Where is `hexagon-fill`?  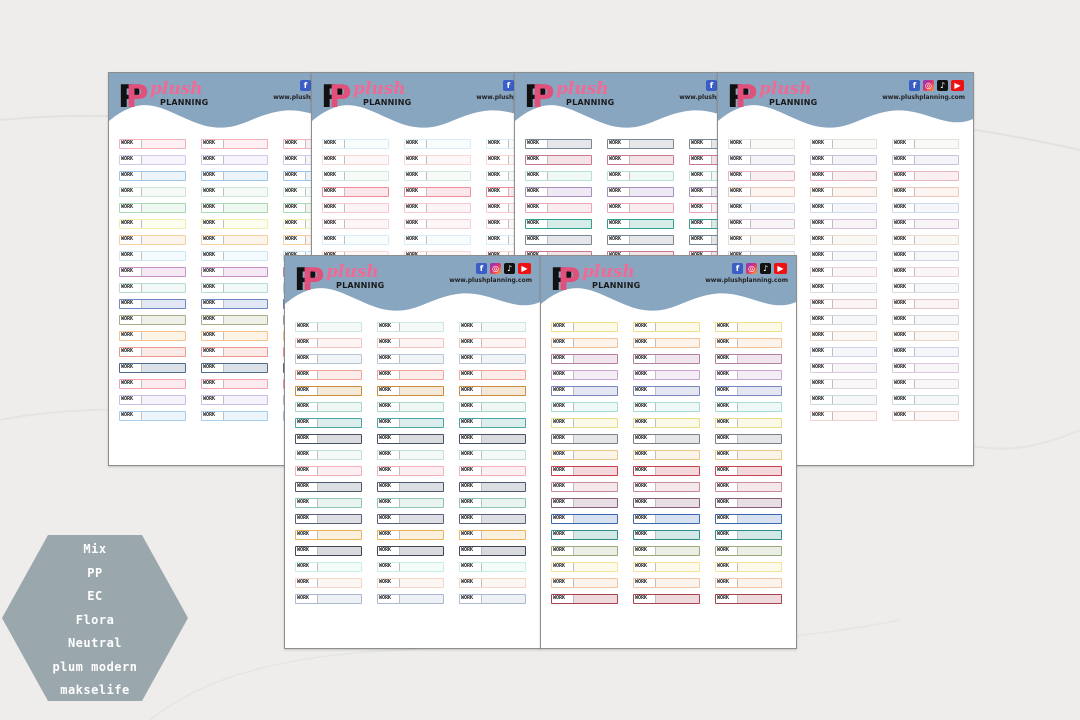 hexagon-fill is located at coordinates (95, 618).